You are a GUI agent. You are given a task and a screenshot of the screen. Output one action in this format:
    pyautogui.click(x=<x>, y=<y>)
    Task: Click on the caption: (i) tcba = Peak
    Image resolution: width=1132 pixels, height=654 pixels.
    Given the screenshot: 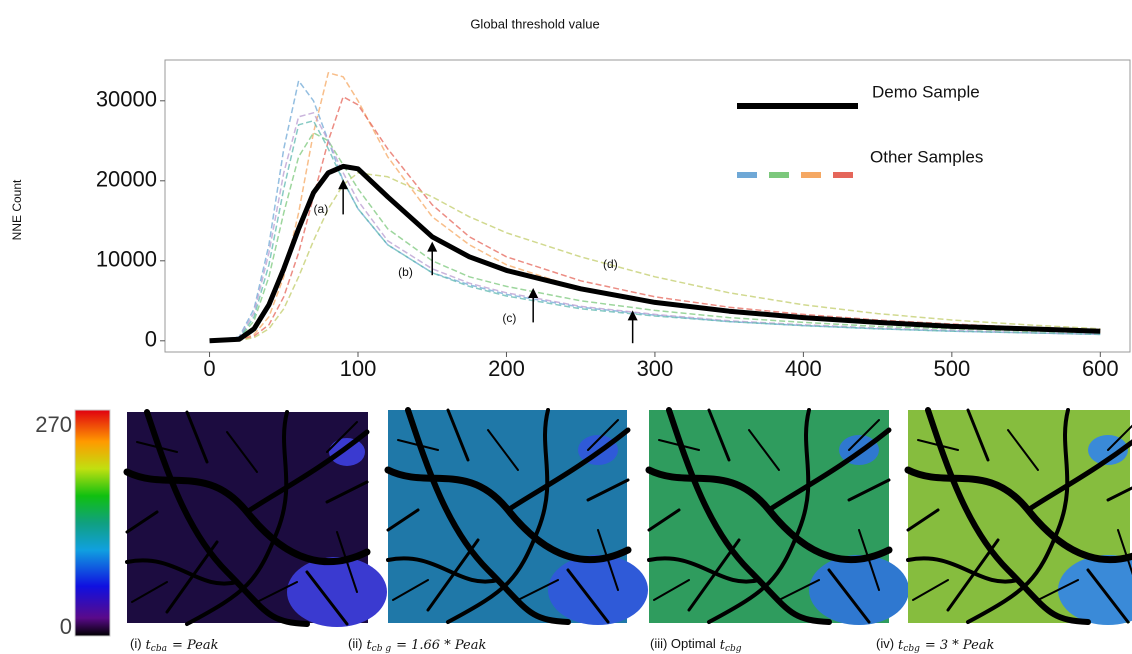 What is the action you would take?
    pyautogui.click(x=174, y=644)
    